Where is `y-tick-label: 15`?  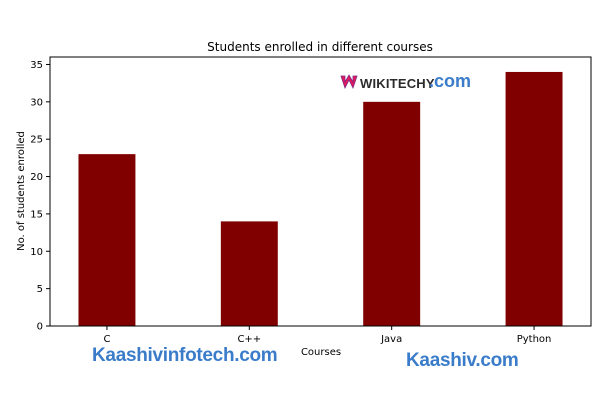
y-tick-label: 15 is located at coordinates (36, 214).